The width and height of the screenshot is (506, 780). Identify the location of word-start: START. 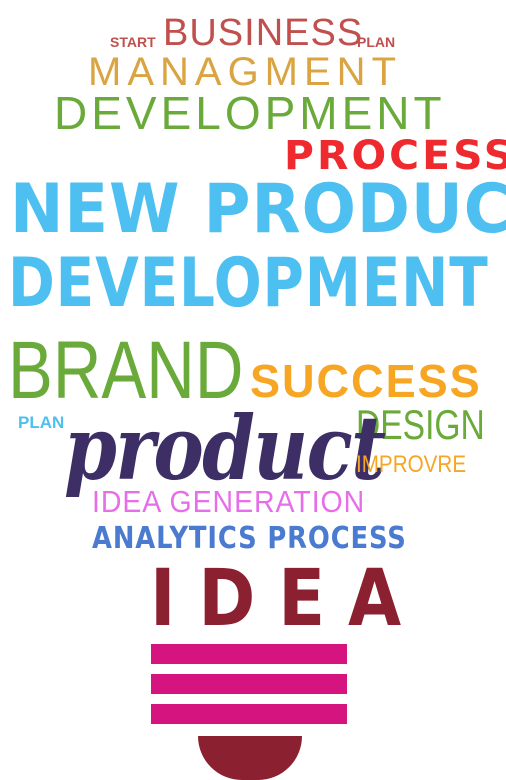
(133, 42).